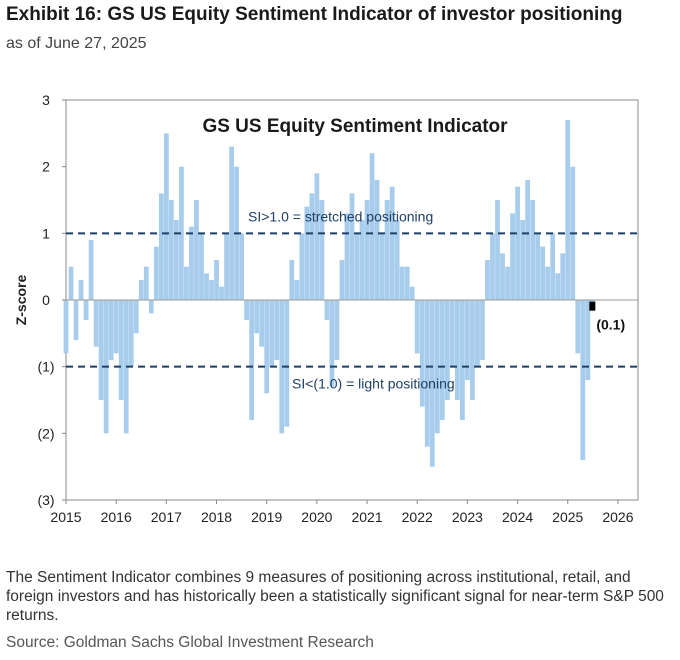 The width and height of the screenshot is (680, 660). I want to click on y-tick-label: 2, so click(46, 167).